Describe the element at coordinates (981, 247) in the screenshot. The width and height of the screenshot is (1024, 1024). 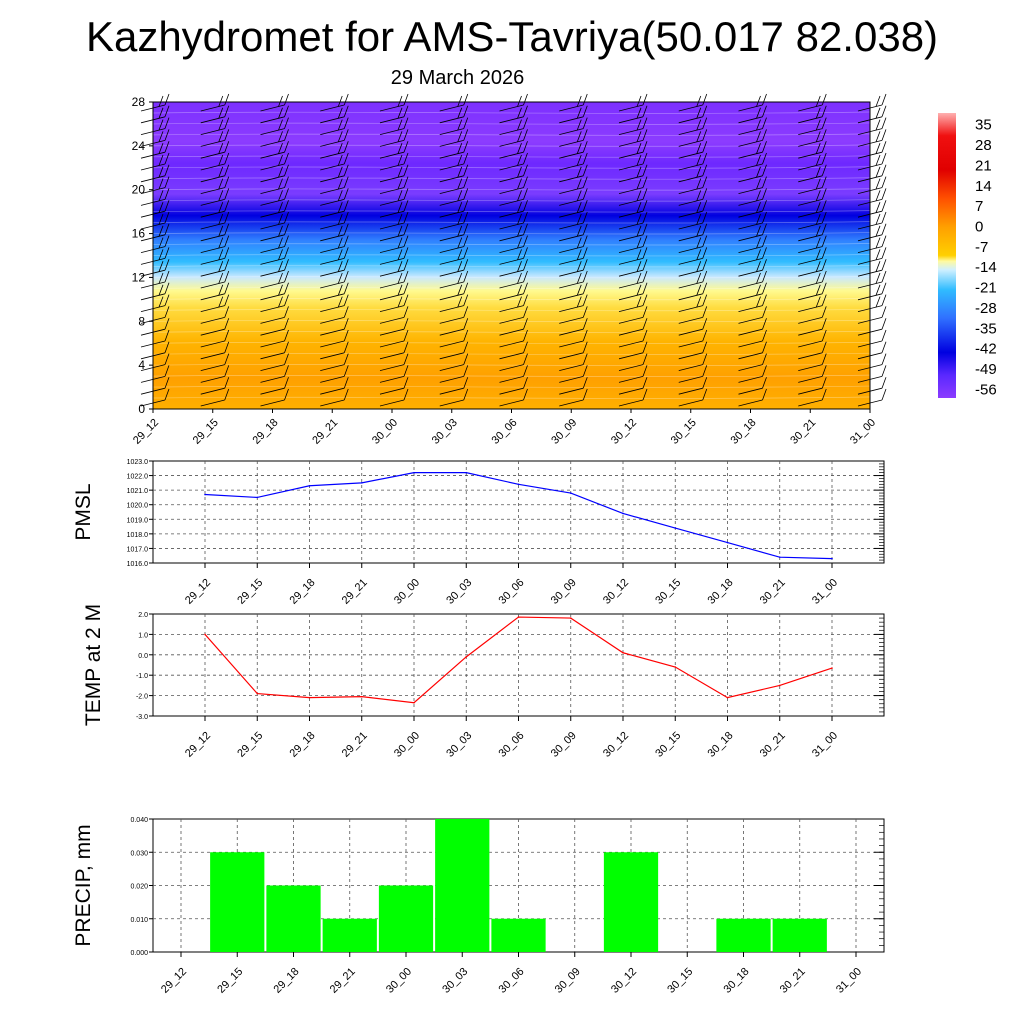
I see `colorbar-label: -7` at that location.